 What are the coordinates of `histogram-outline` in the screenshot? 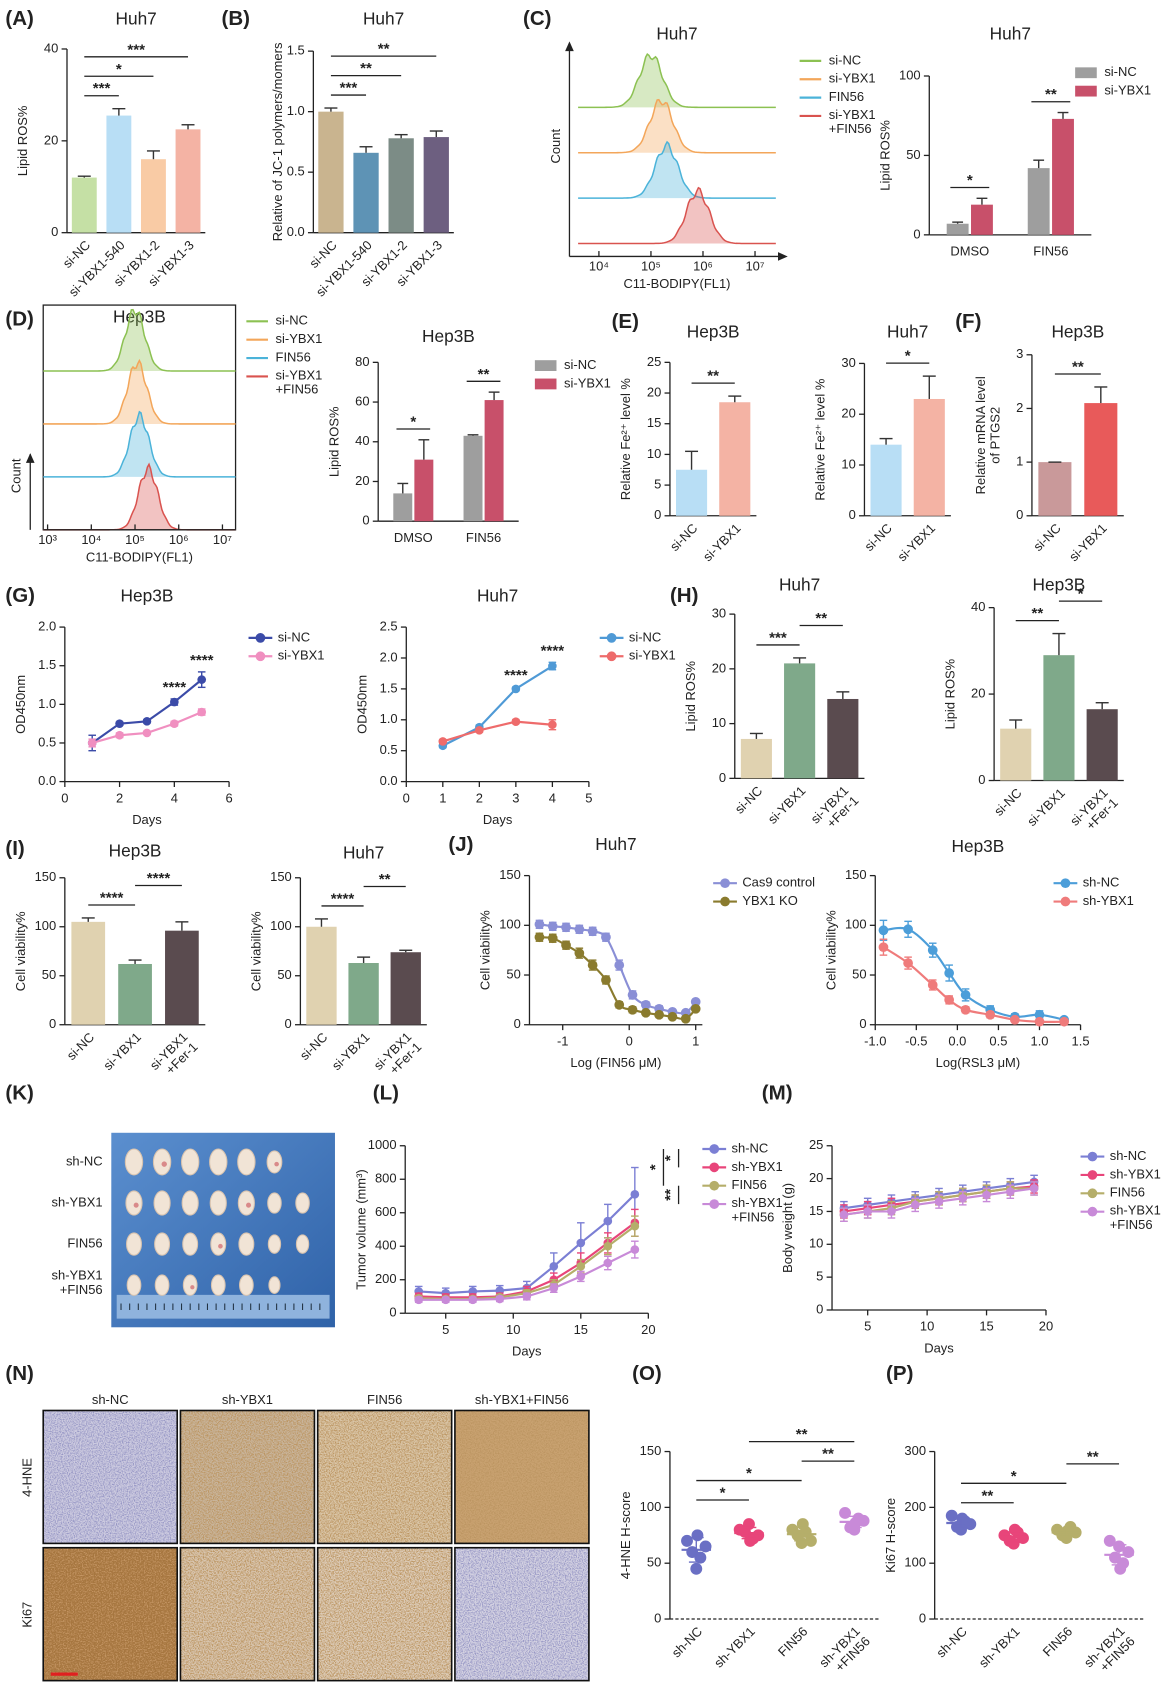 It's located at (677, 215).